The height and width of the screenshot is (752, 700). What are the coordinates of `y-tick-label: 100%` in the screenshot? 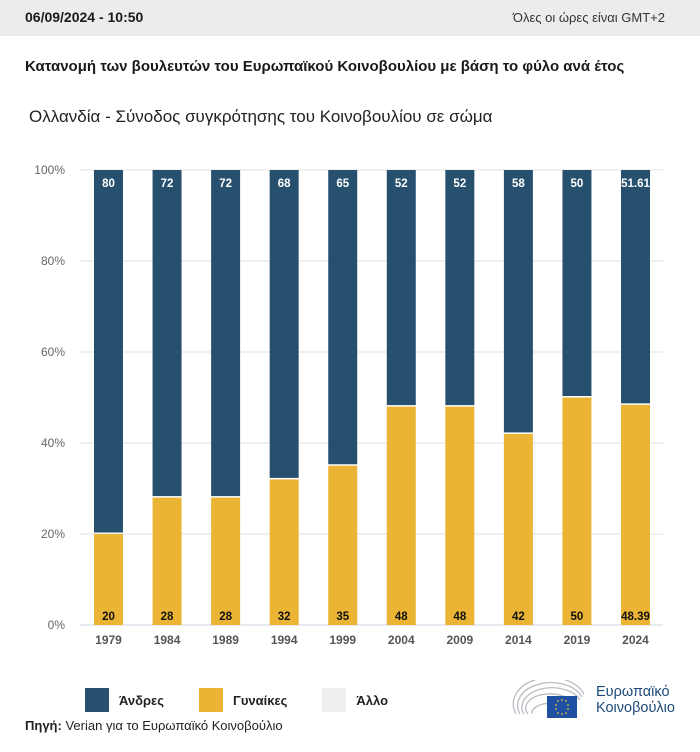 It's located at (49, 170).